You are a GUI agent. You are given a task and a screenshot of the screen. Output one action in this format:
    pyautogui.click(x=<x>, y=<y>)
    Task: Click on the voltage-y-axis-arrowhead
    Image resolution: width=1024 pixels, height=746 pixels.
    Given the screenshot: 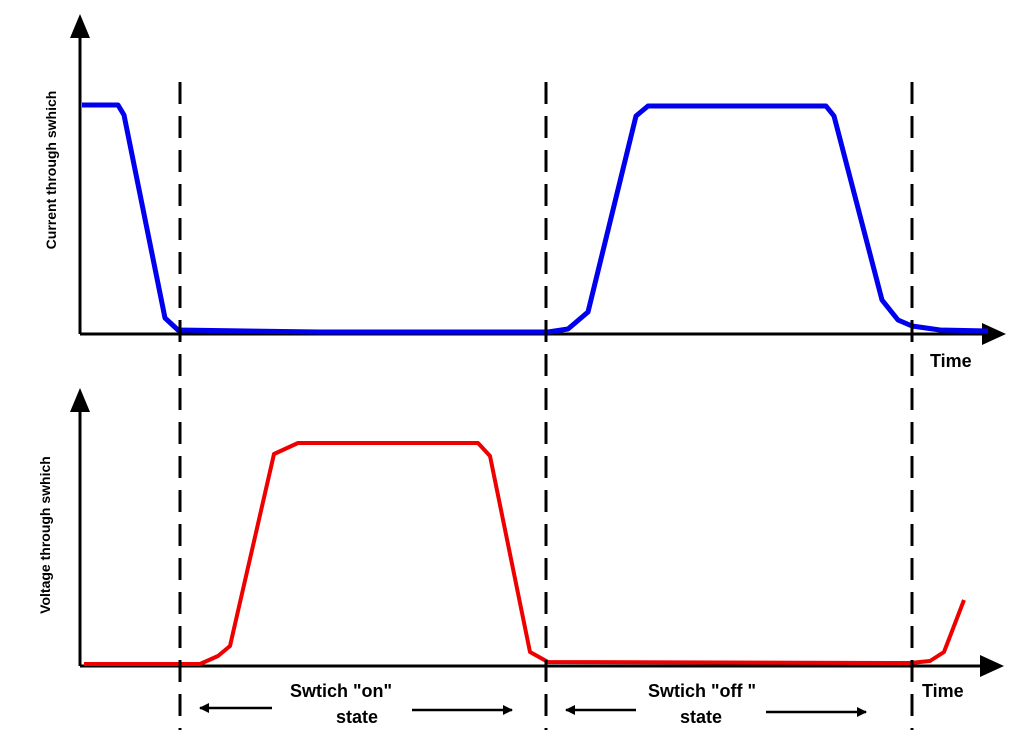 What is the action you would take?
    pyautogui.click(x=80, y=400)
    